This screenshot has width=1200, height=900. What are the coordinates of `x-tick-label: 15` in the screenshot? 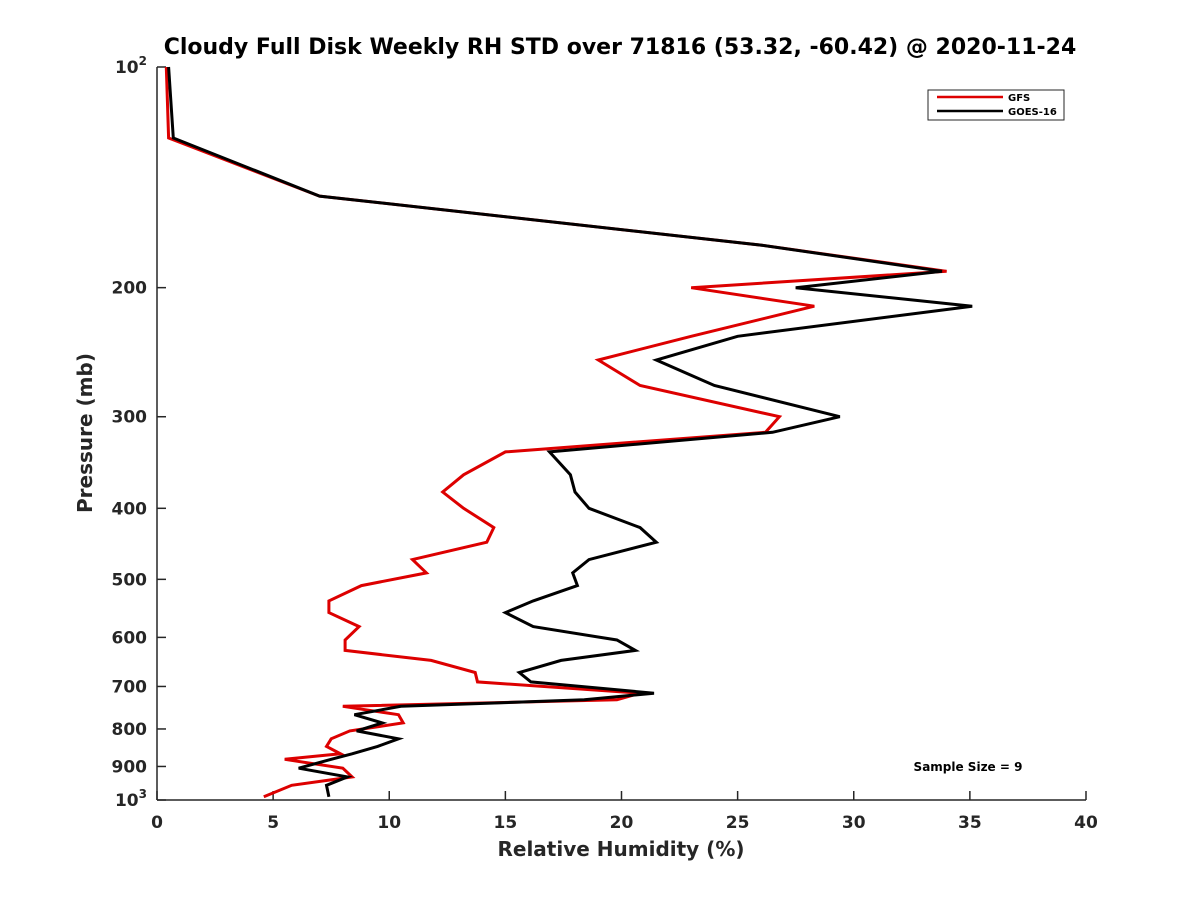 It's located at (506, 823).